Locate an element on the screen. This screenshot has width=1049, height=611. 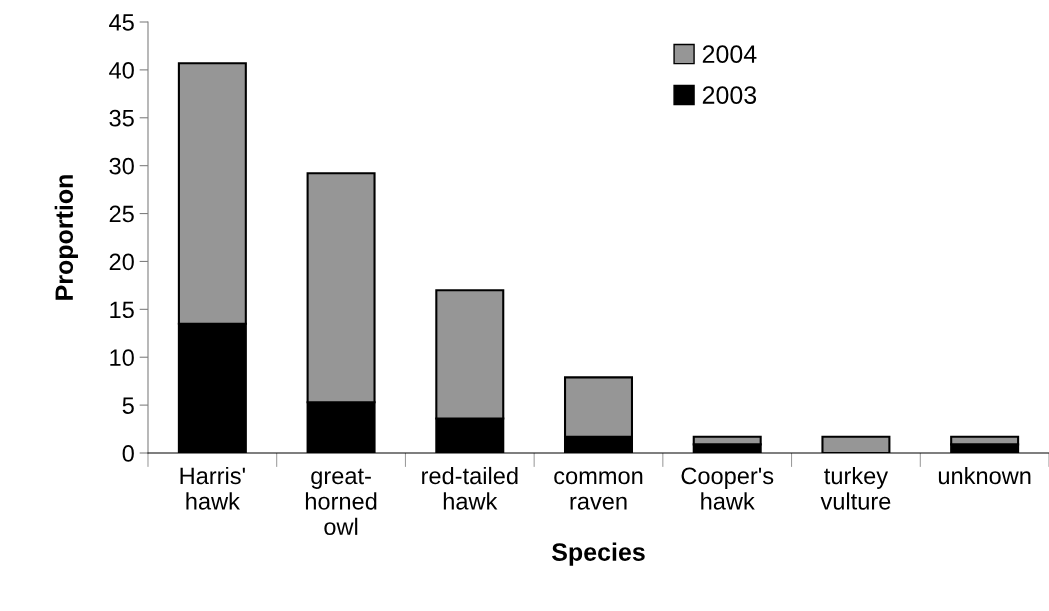
y-tick-label: 35 is located at coordinates (121, 118).